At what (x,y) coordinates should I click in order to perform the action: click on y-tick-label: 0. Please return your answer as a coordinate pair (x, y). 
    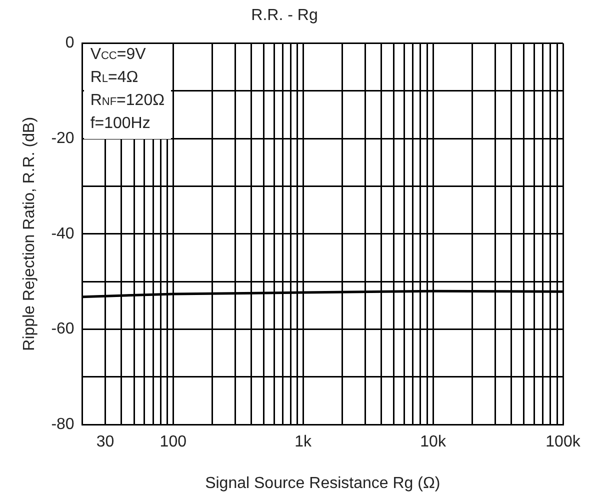
    Looking at the image, I should click on (69, 43).